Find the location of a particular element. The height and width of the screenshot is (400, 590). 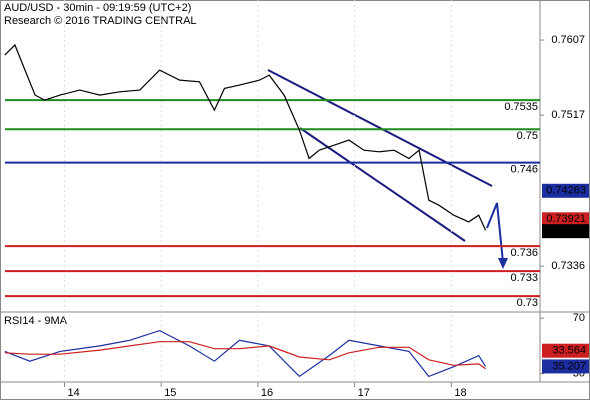

price-tag-label: 0.73779 is located at coordinates (566, 231).